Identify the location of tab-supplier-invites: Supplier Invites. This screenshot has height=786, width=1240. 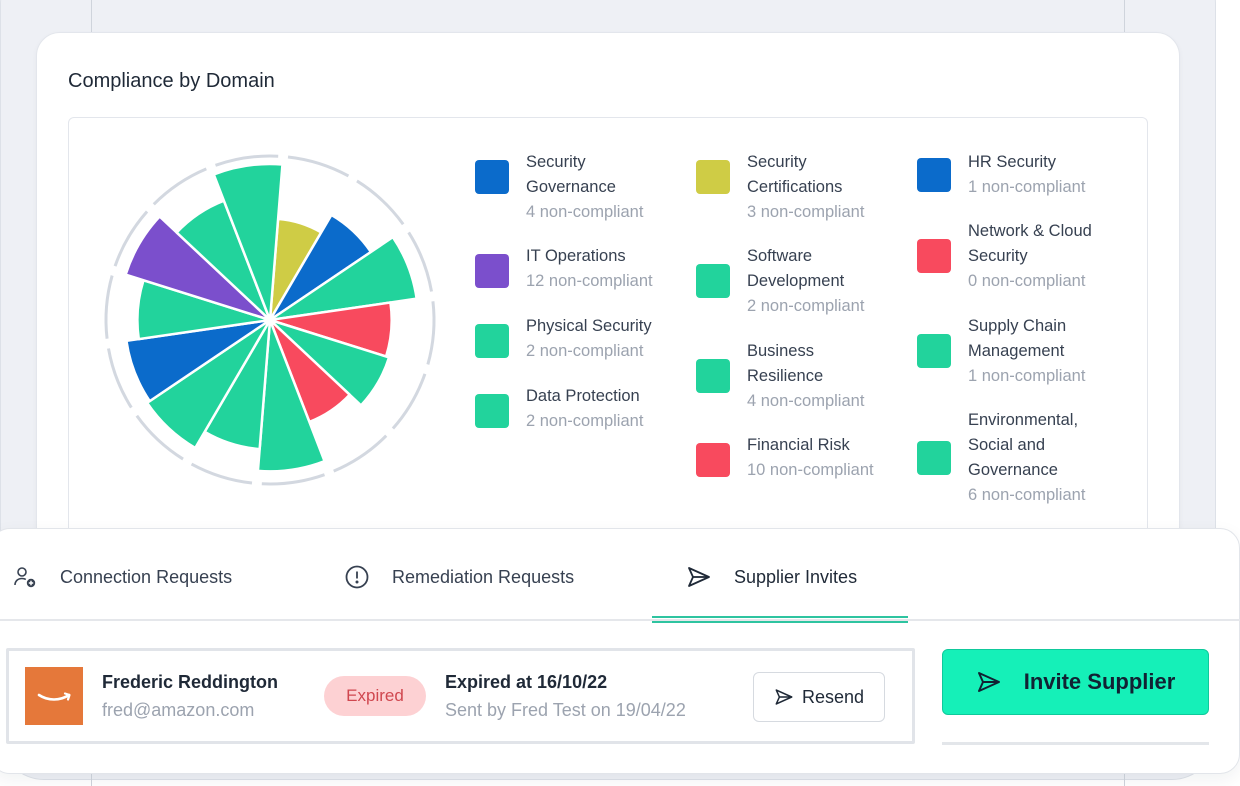
(771, 577).